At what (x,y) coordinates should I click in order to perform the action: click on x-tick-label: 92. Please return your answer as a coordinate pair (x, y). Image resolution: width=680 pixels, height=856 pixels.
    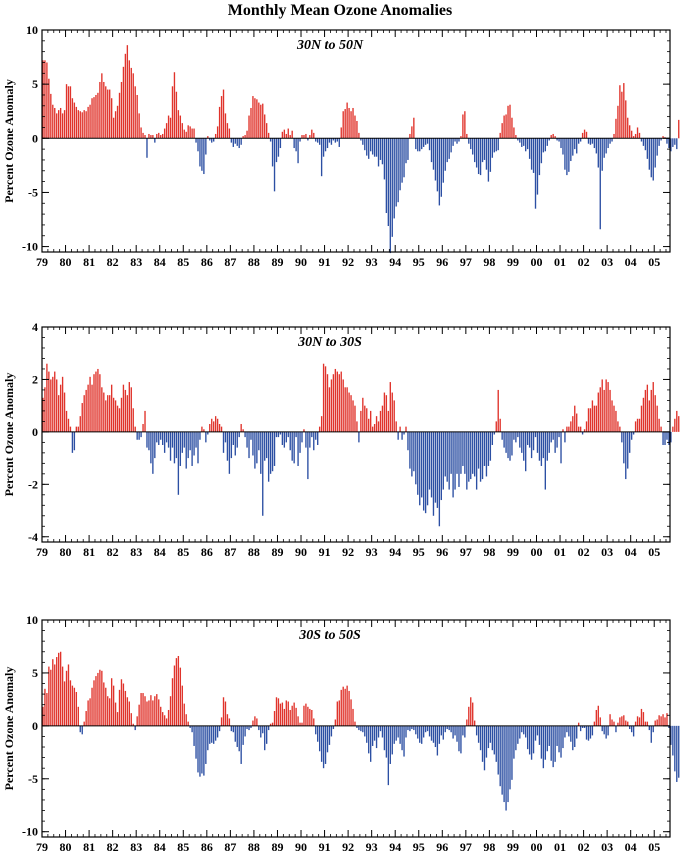
    Looking at the image, I should click on (348, 847).